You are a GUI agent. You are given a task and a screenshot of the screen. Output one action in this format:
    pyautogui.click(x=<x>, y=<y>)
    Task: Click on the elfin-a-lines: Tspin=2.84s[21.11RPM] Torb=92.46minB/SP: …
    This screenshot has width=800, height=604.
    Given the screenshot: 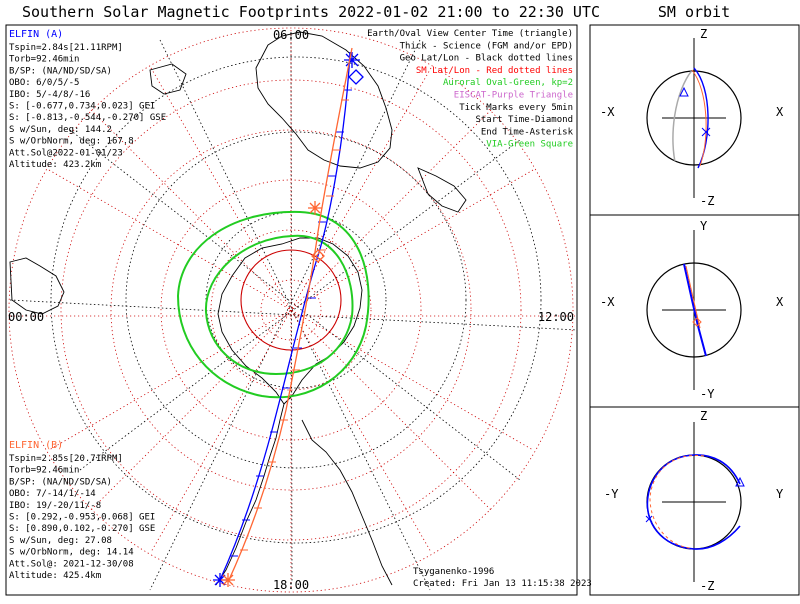 What is the action you would take?
    pyautogui.click(x=87, y=106)
    